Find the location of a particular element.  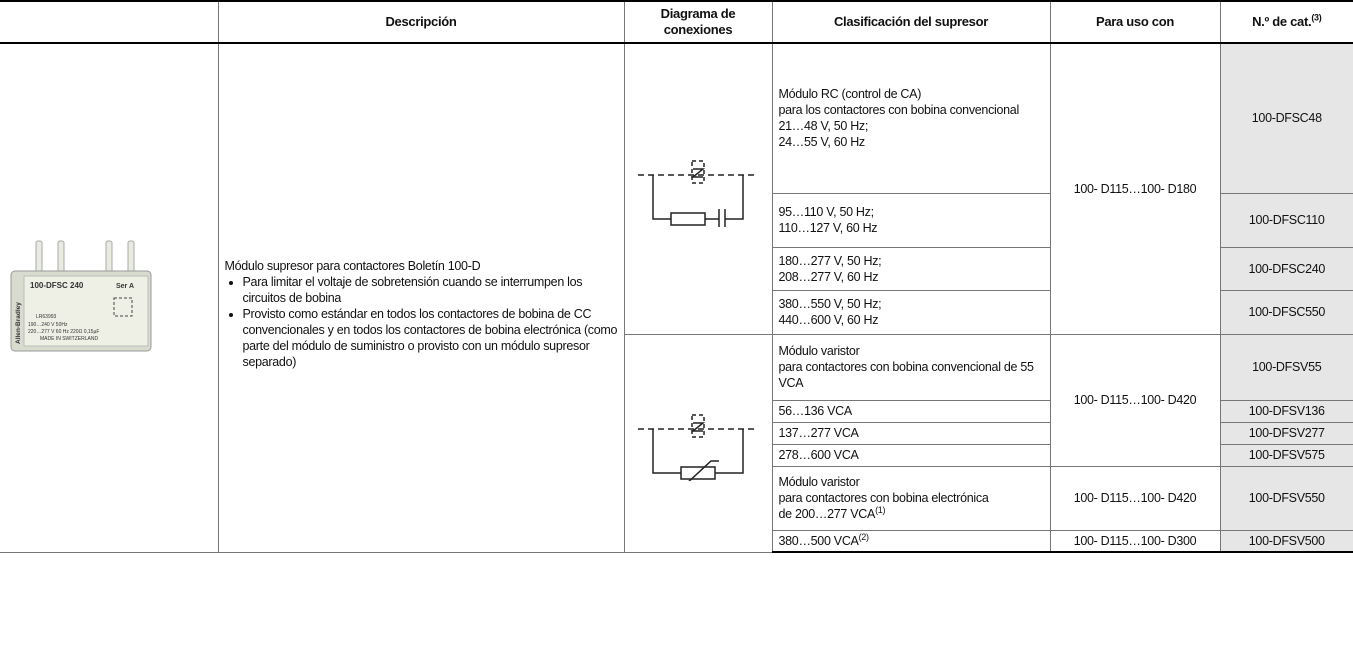

catalog-cell: 100-DFSC110 is located at coordinates (1286, 220).